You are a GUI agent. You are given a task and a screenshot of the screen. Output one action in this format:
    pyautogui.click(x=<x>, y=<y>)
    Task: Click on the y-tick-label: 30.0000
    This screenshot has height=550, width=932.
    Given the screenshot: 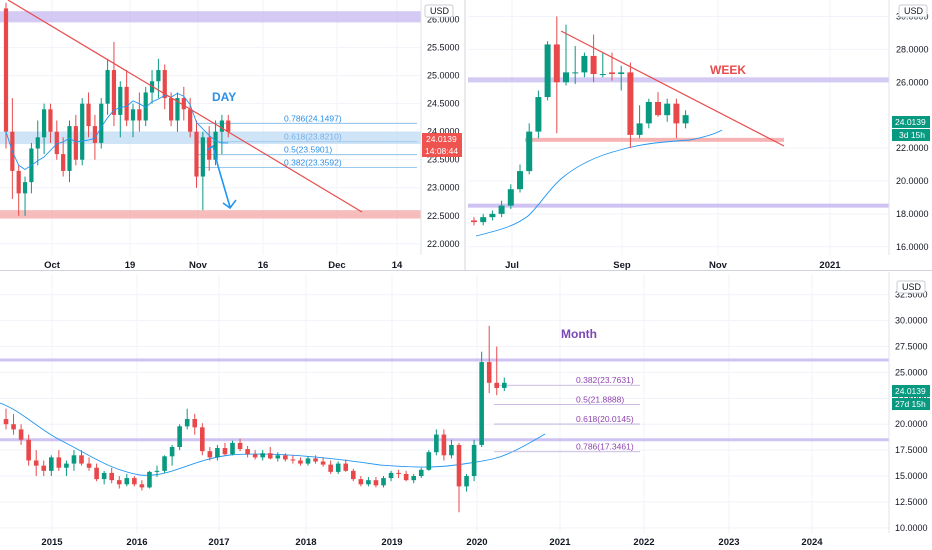 What is the action you would take?
    pyautogui.click(x=911, y=321)
    